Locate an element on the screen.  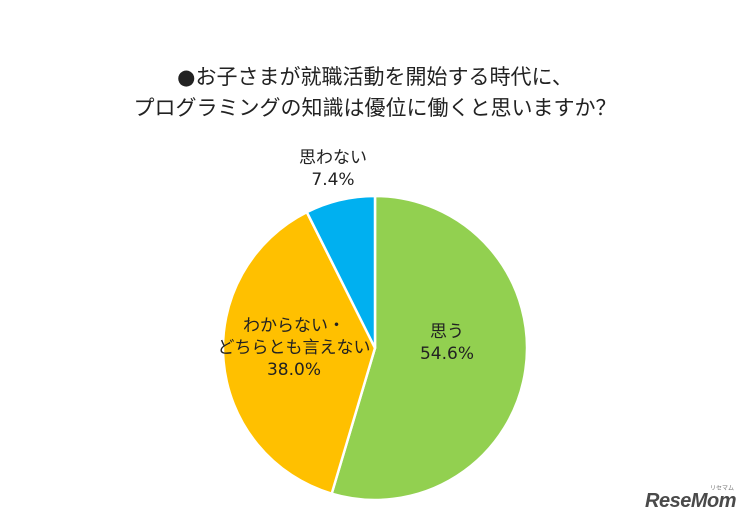
label-wakaranai-value: 38.0% is located at coordinates (294, 370).